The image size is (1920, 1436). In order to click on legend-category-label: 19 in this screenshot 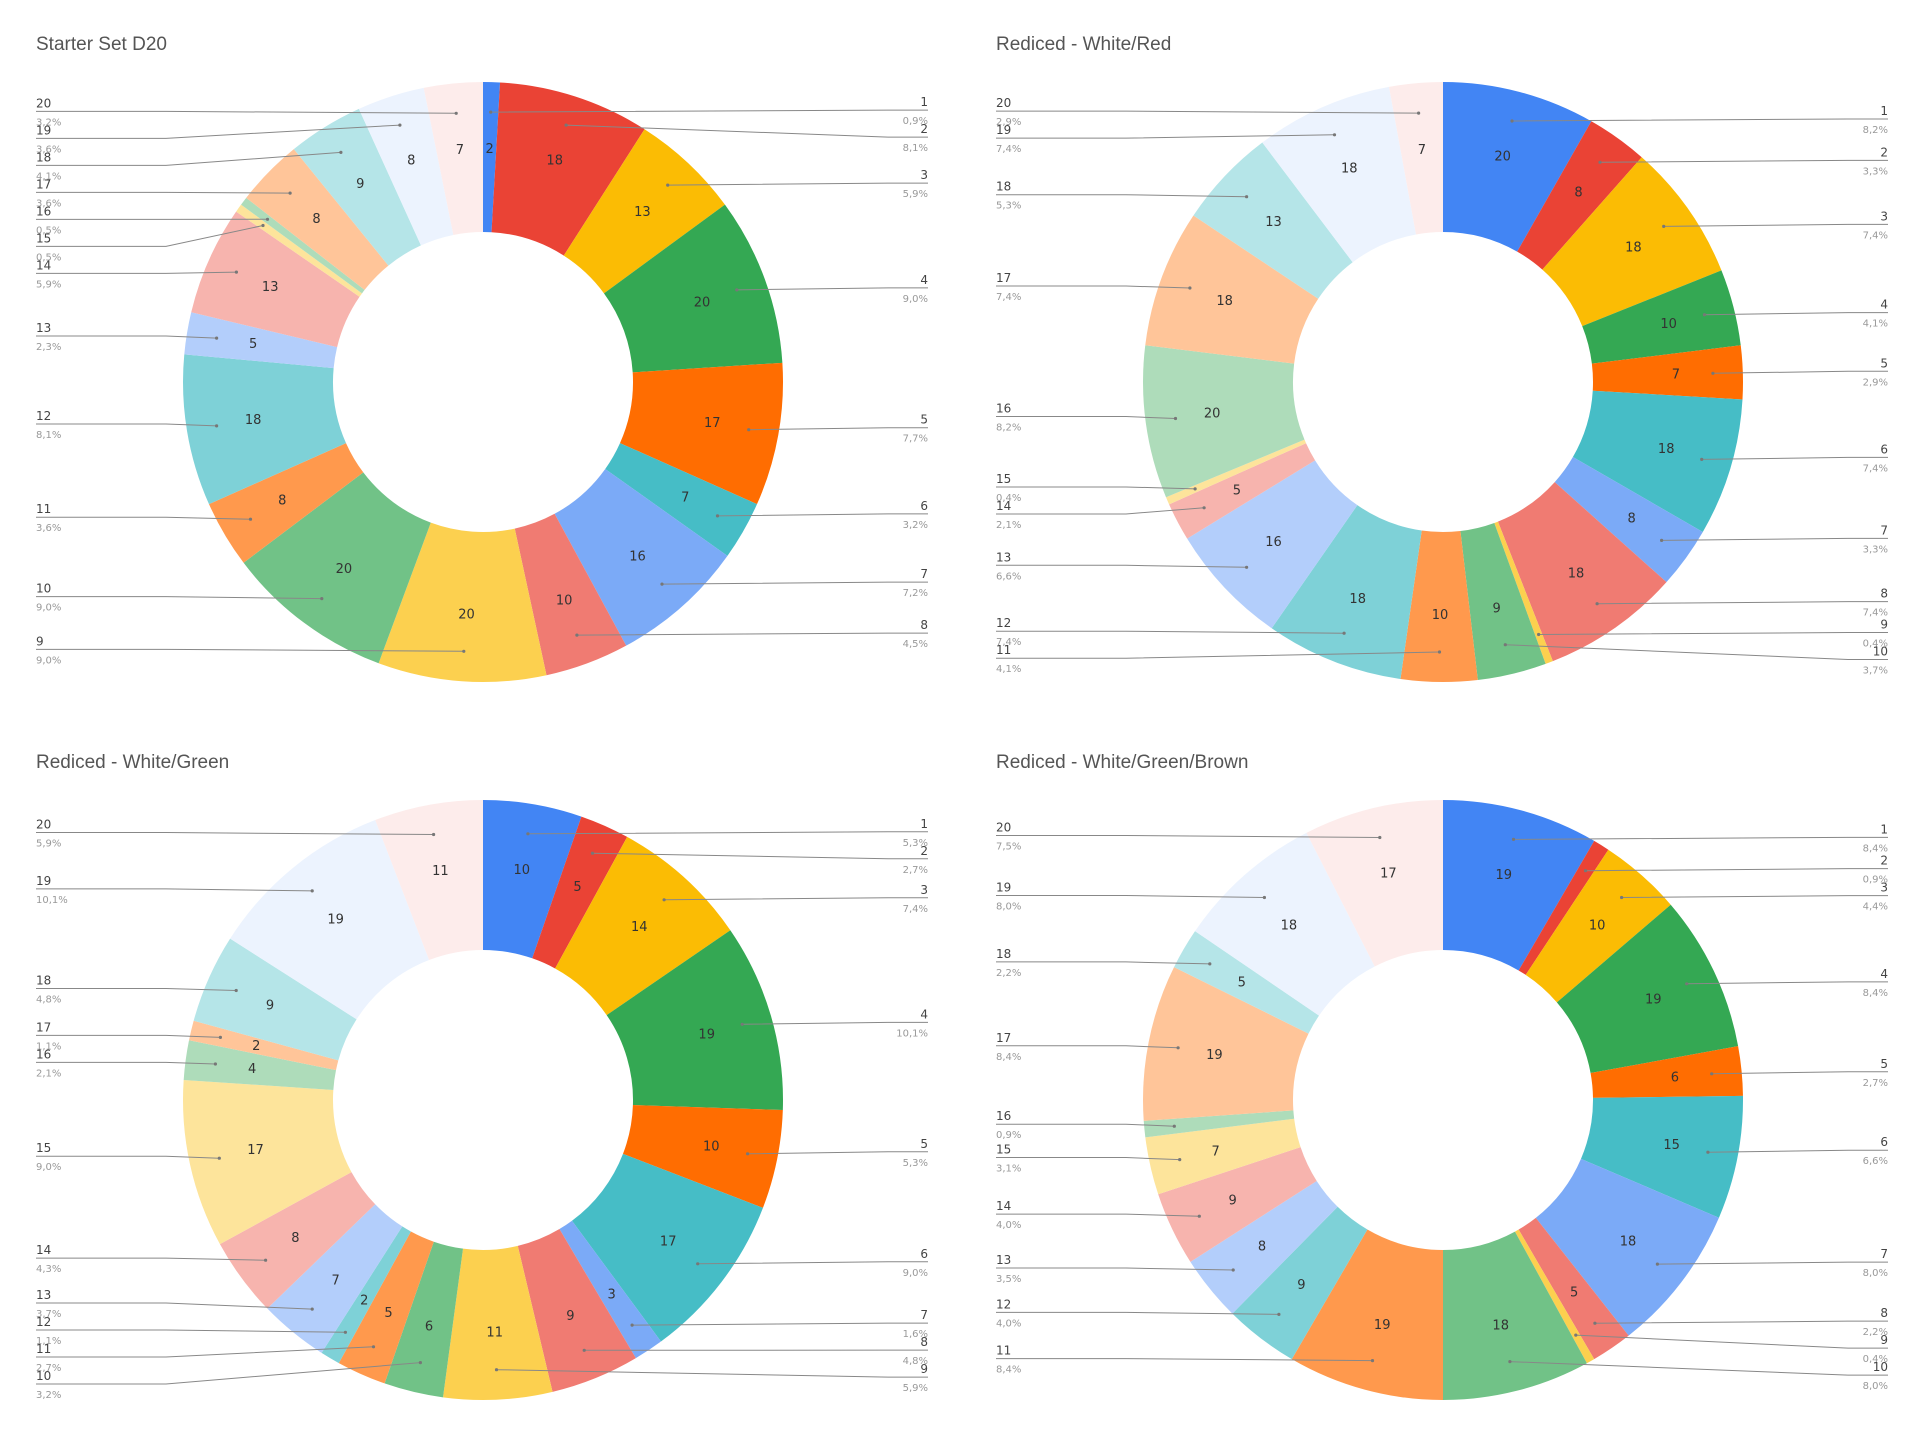, I will do `click(43, 881)`.